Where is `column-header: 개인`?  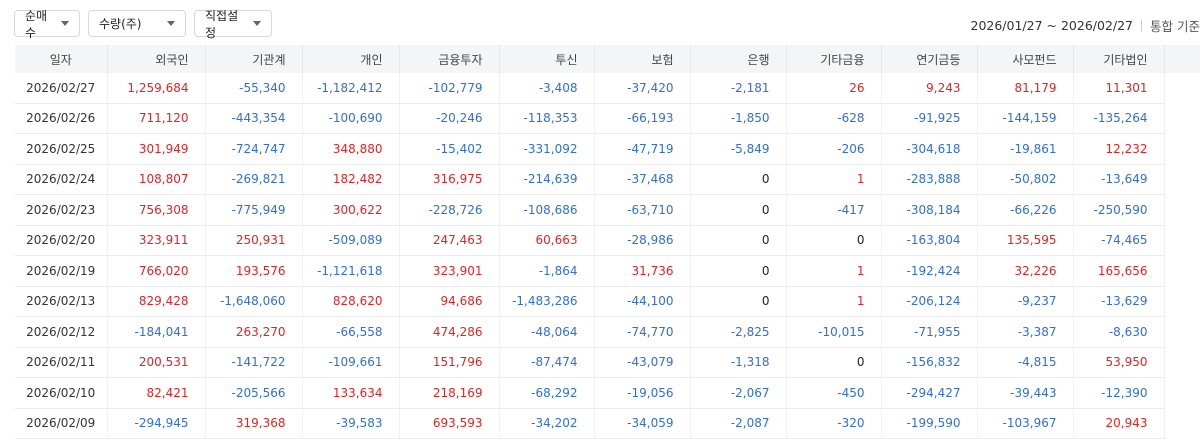
column-header: 개인 is located at coordinates (350, 59).